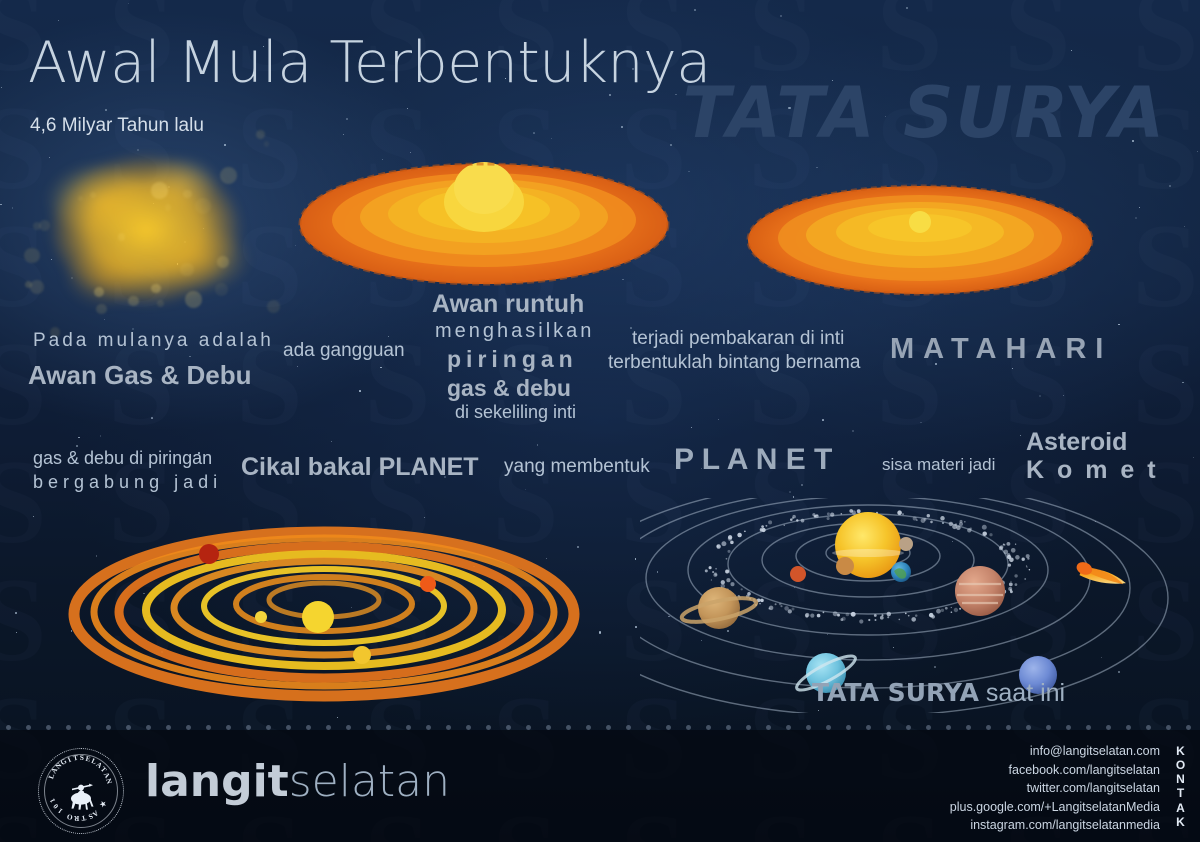 This screenshot has height=842, width=1200. I want to click on contact-line: plus.google.com/+LangitselatanMedia, so click(1054, 806).